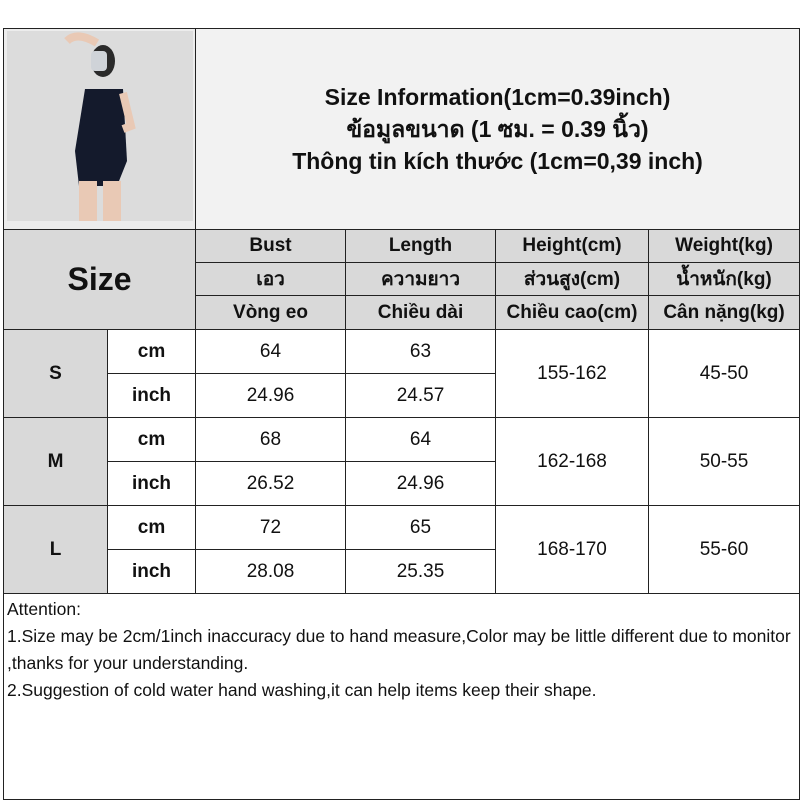 Image resolution: width=800 pixels, height=800 pixels. I want to click on table-row: L cm 72 65 168-170 55-60, so click(401, 549).